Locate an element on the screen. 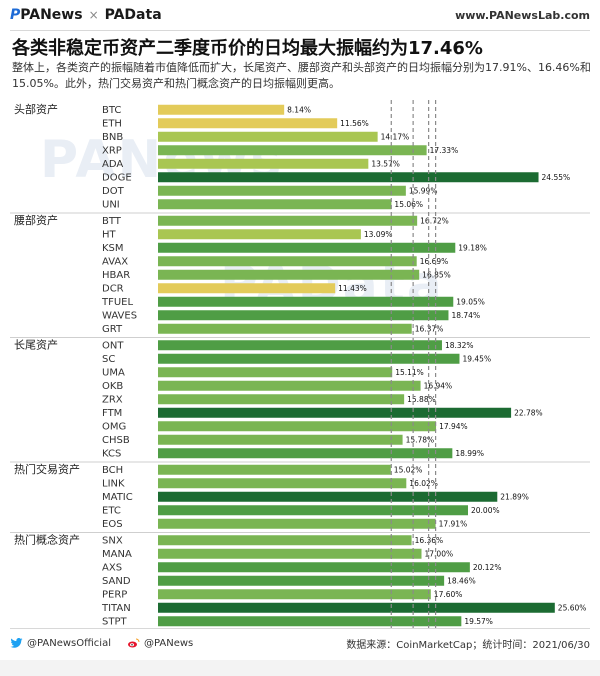 The width and height of the screenshot is (600, 676). category-label: KSM is located at coordinates (113, 248).